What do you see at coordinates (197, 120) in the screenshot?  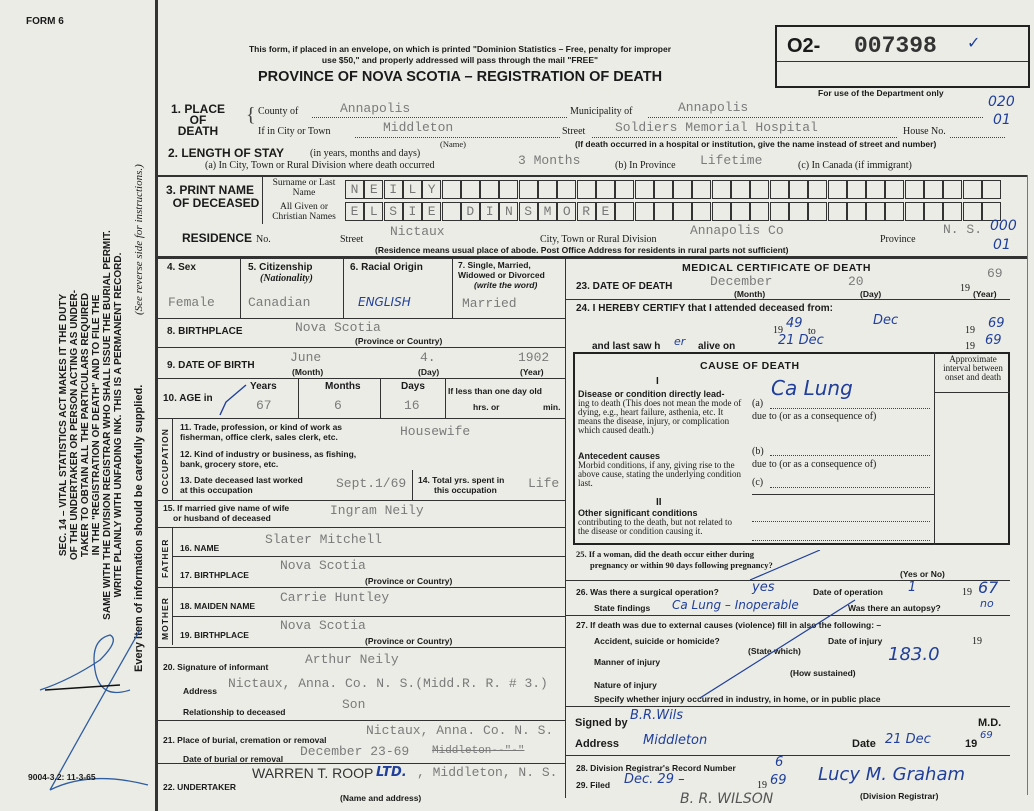 I see `place-of-death-label: 1. PLACE OF DEATH` at bounding box center [197, 120].